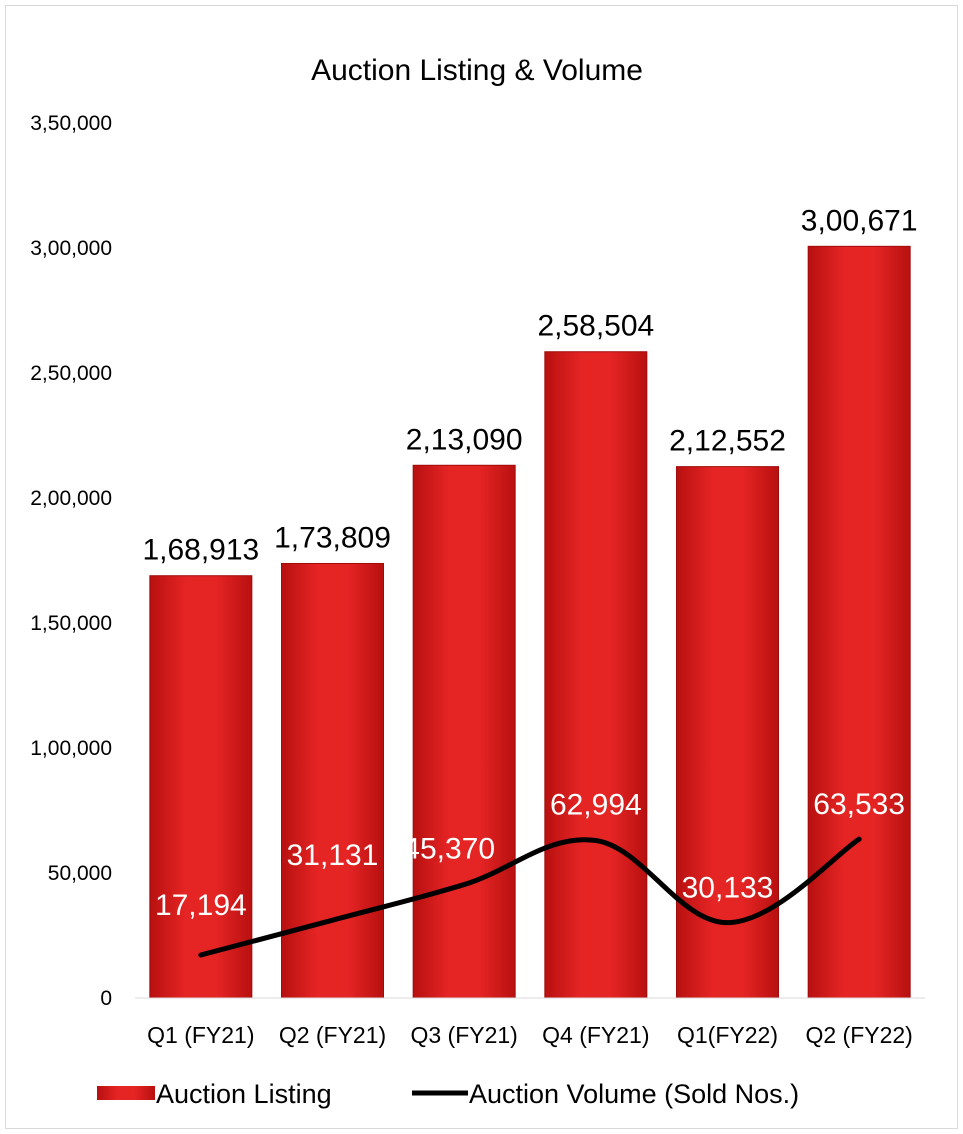  Describe the element at coordinates (727, 1035) in the screenshot. I see `x-tick-label: Q1(FY22)` at that location.